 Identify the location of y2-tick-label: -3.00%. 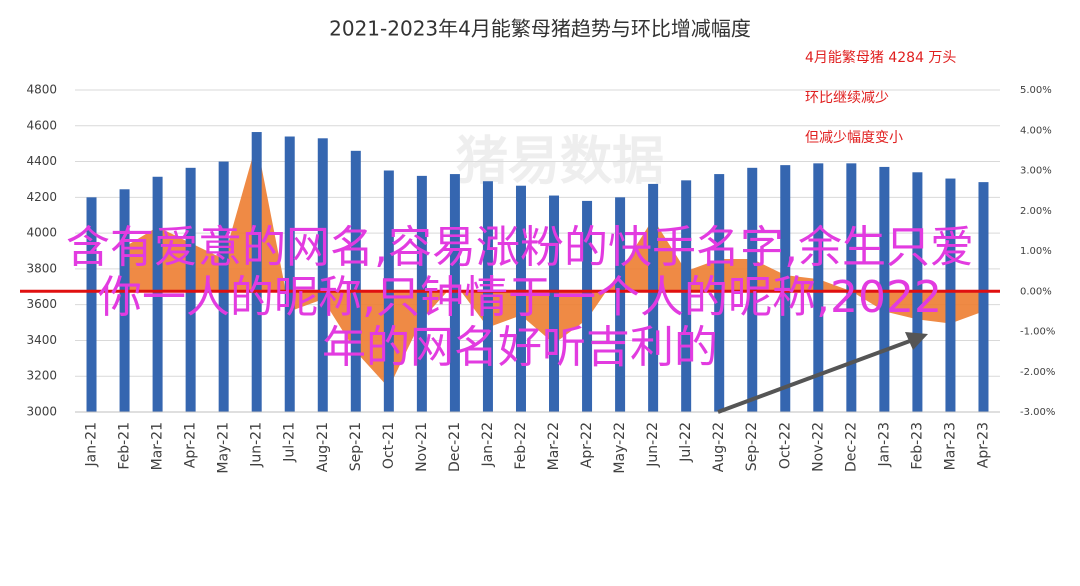
(1037, 412).